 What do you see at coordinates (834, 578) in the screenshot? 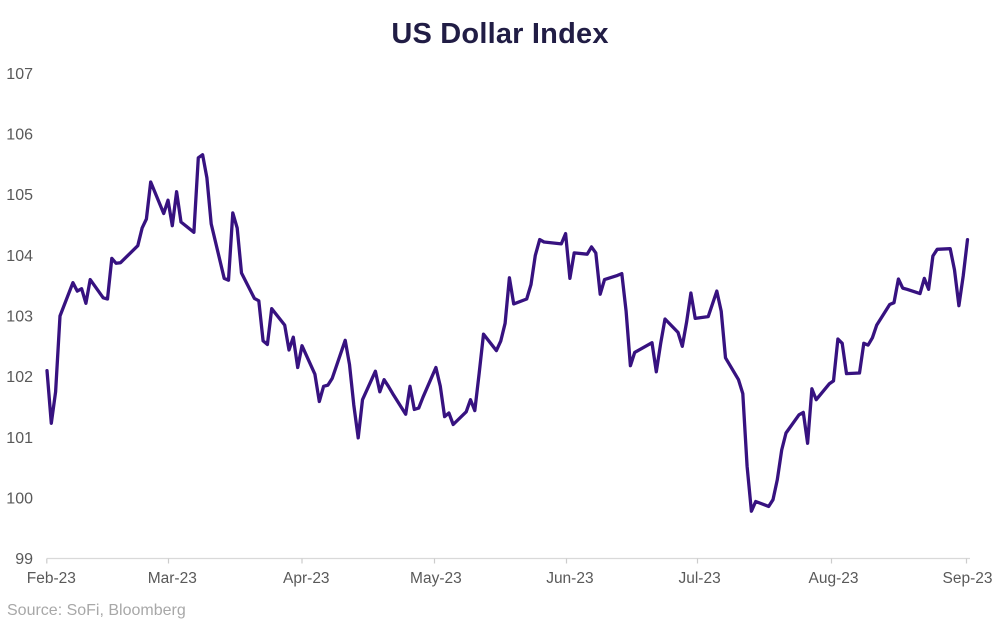
I see `svg-text: Aug-23` at bounding box center [834, 578].